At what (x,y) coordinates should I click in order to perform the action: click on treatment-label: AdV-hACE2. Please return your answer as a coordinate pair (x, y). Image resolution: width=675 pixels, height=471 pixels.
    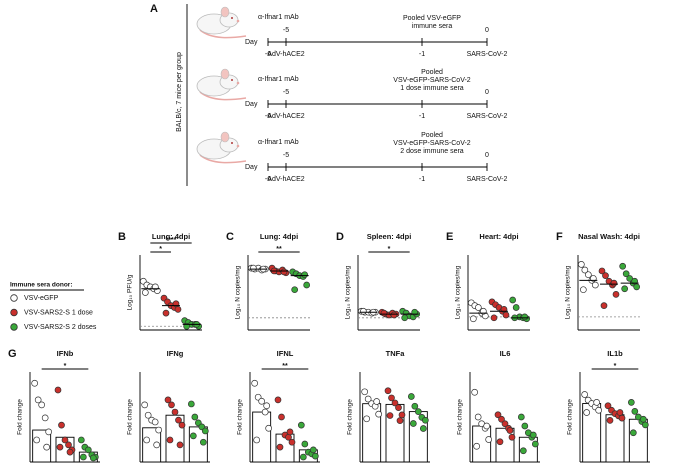
    Looking at the image, I should click on (285, 54).